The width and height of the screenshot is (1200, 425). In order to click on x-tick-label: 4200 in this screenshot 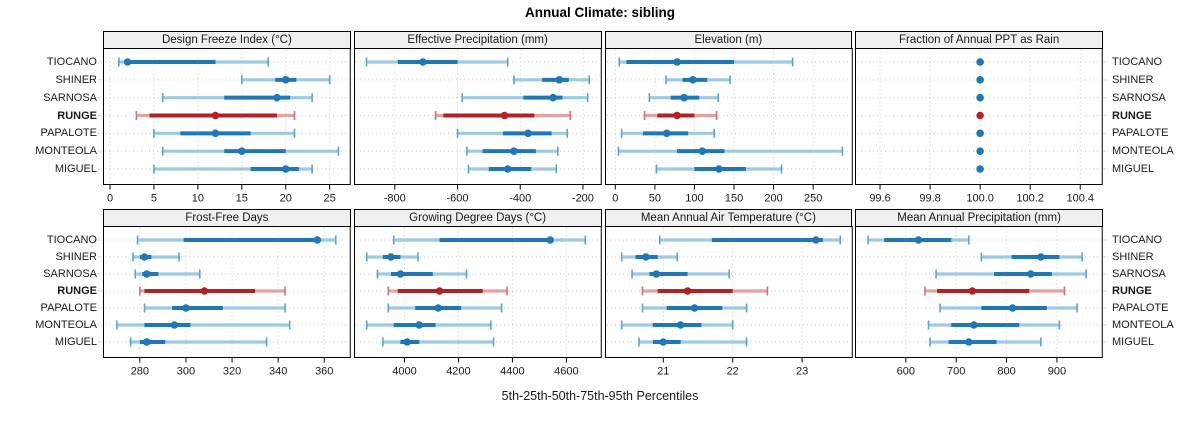, I will do `click(458, 372)`.